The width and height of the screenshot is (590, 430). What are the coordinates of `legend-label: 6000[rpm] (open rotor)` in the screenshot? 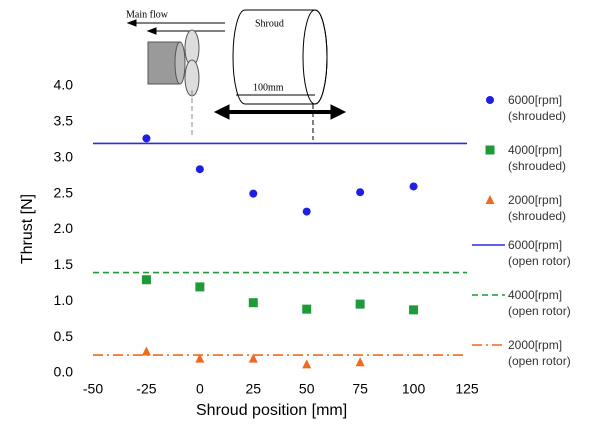 It's located at (539, 253).